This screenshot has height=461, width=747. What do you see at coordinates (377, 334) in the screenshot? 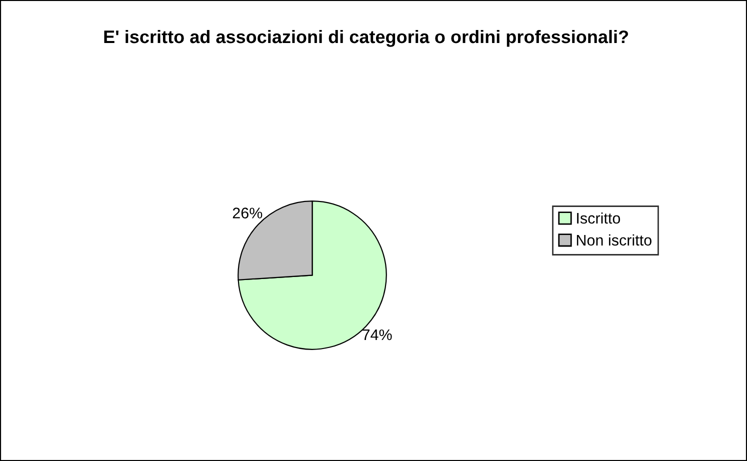
I see `data-label: 74%` at bounding box center [377, 334].